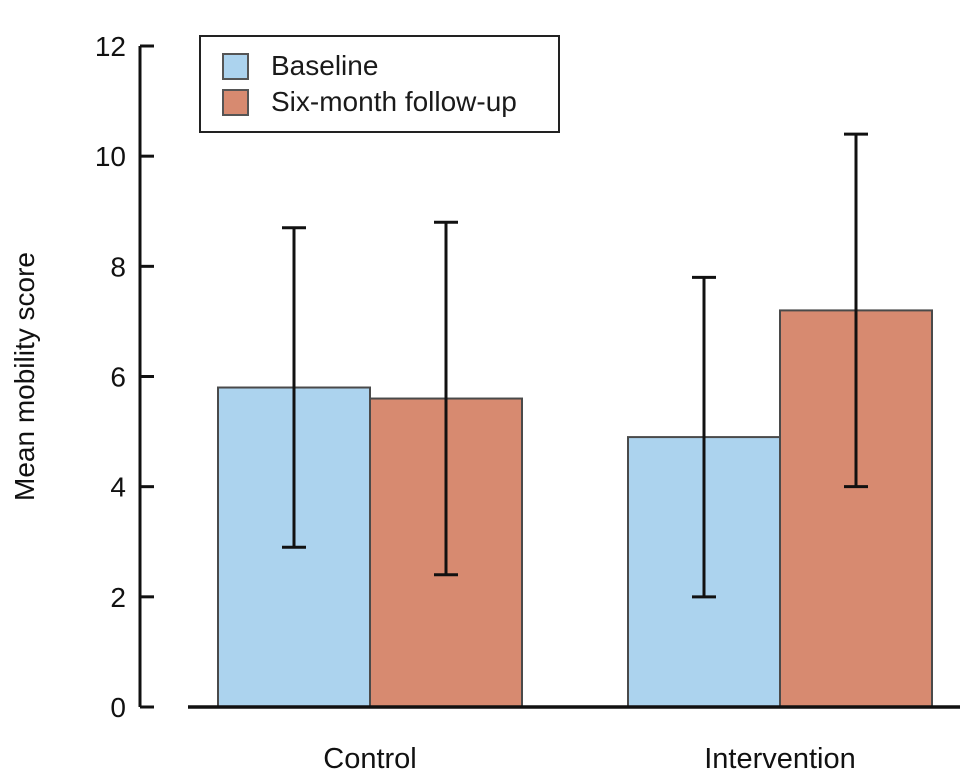  What do you see at coordinates (118, 377) in the screenshot?
I see `y-tick-label-6: 6` at bounding box center [118, 377].